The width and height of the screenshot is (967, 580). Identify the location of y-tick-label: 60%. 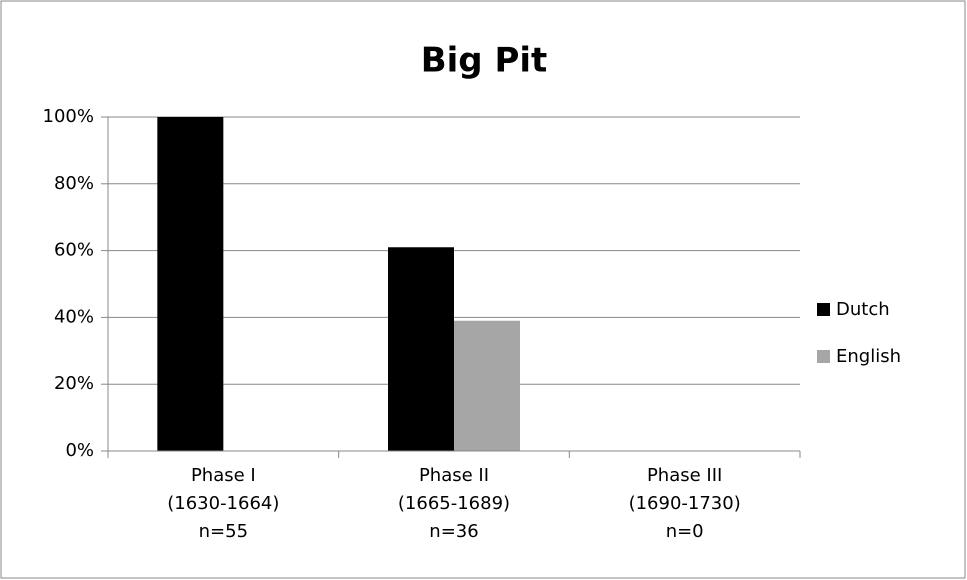
(74, 250).